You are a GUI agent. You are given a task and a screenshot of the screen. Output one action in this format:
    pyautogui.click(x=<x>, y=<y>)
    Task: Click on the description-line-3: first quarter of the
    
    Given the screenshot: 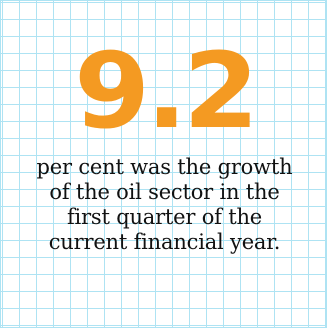 What is the action you would take?
    pyautogui.click(x=164, y=217)
    